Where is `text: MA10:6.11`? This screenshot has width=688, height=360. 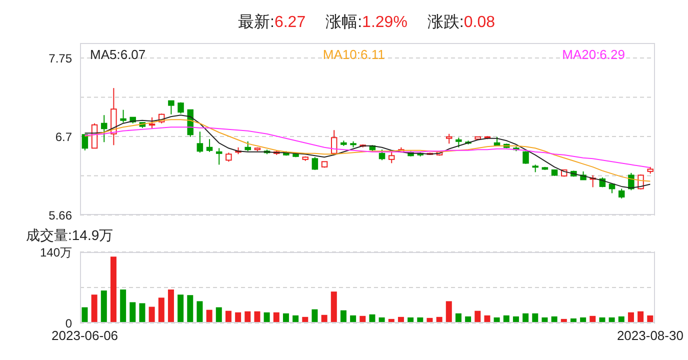
text: MA10:6.11 is located at coordinates (353, 54).